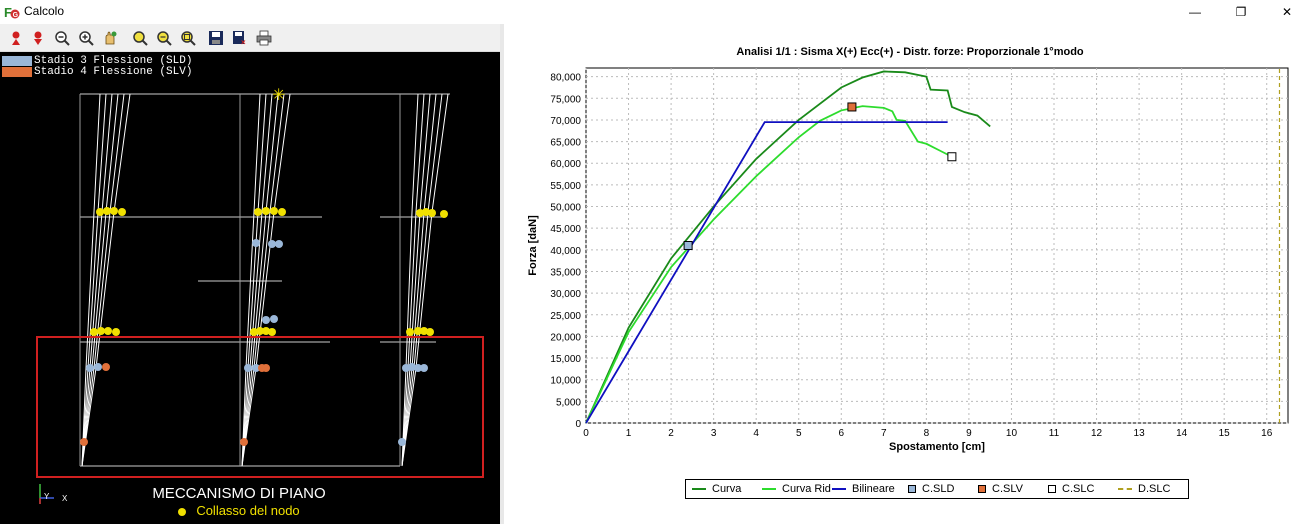 The height and width of the screenshot is (524, 1310). What do you see at coordinates (38, 38) in the screenshot?
I see `node-down-button` at bounding box center [38, 38].